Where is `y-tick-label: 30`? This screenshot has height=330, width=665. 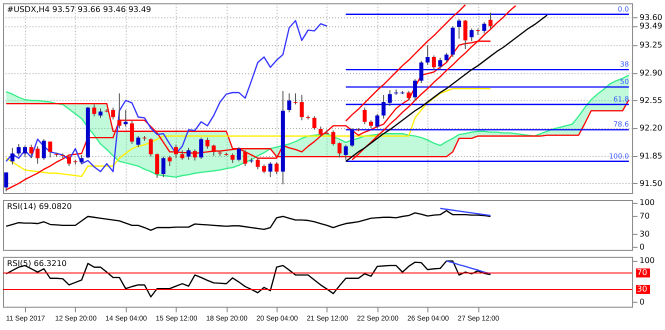 y-tick-label: 30 is located at coordinates (645, 233).